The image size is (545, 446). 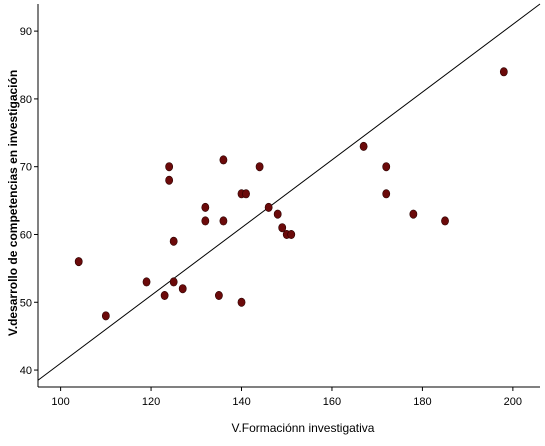 I want to click on x-tick-label: 180, so click(x=422, y=402).